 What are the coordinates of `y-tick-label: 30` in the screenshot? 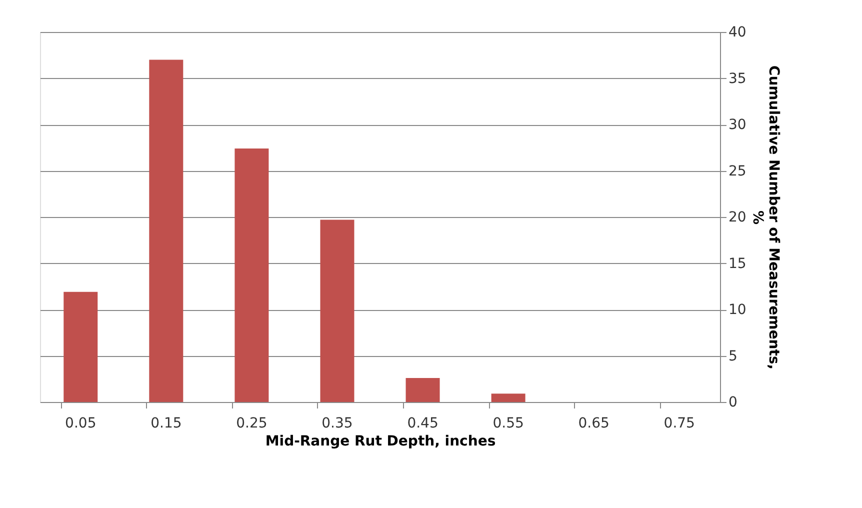 It's located at (737, 125).